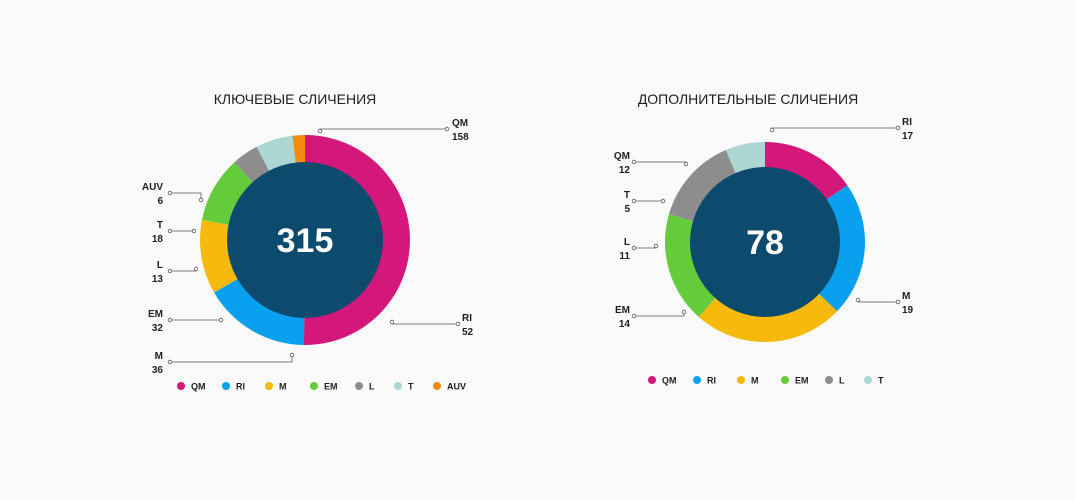 Image resolution: width=1075 pixels, height=500 pixels. I want to click on slice-l, so click(252, 165).